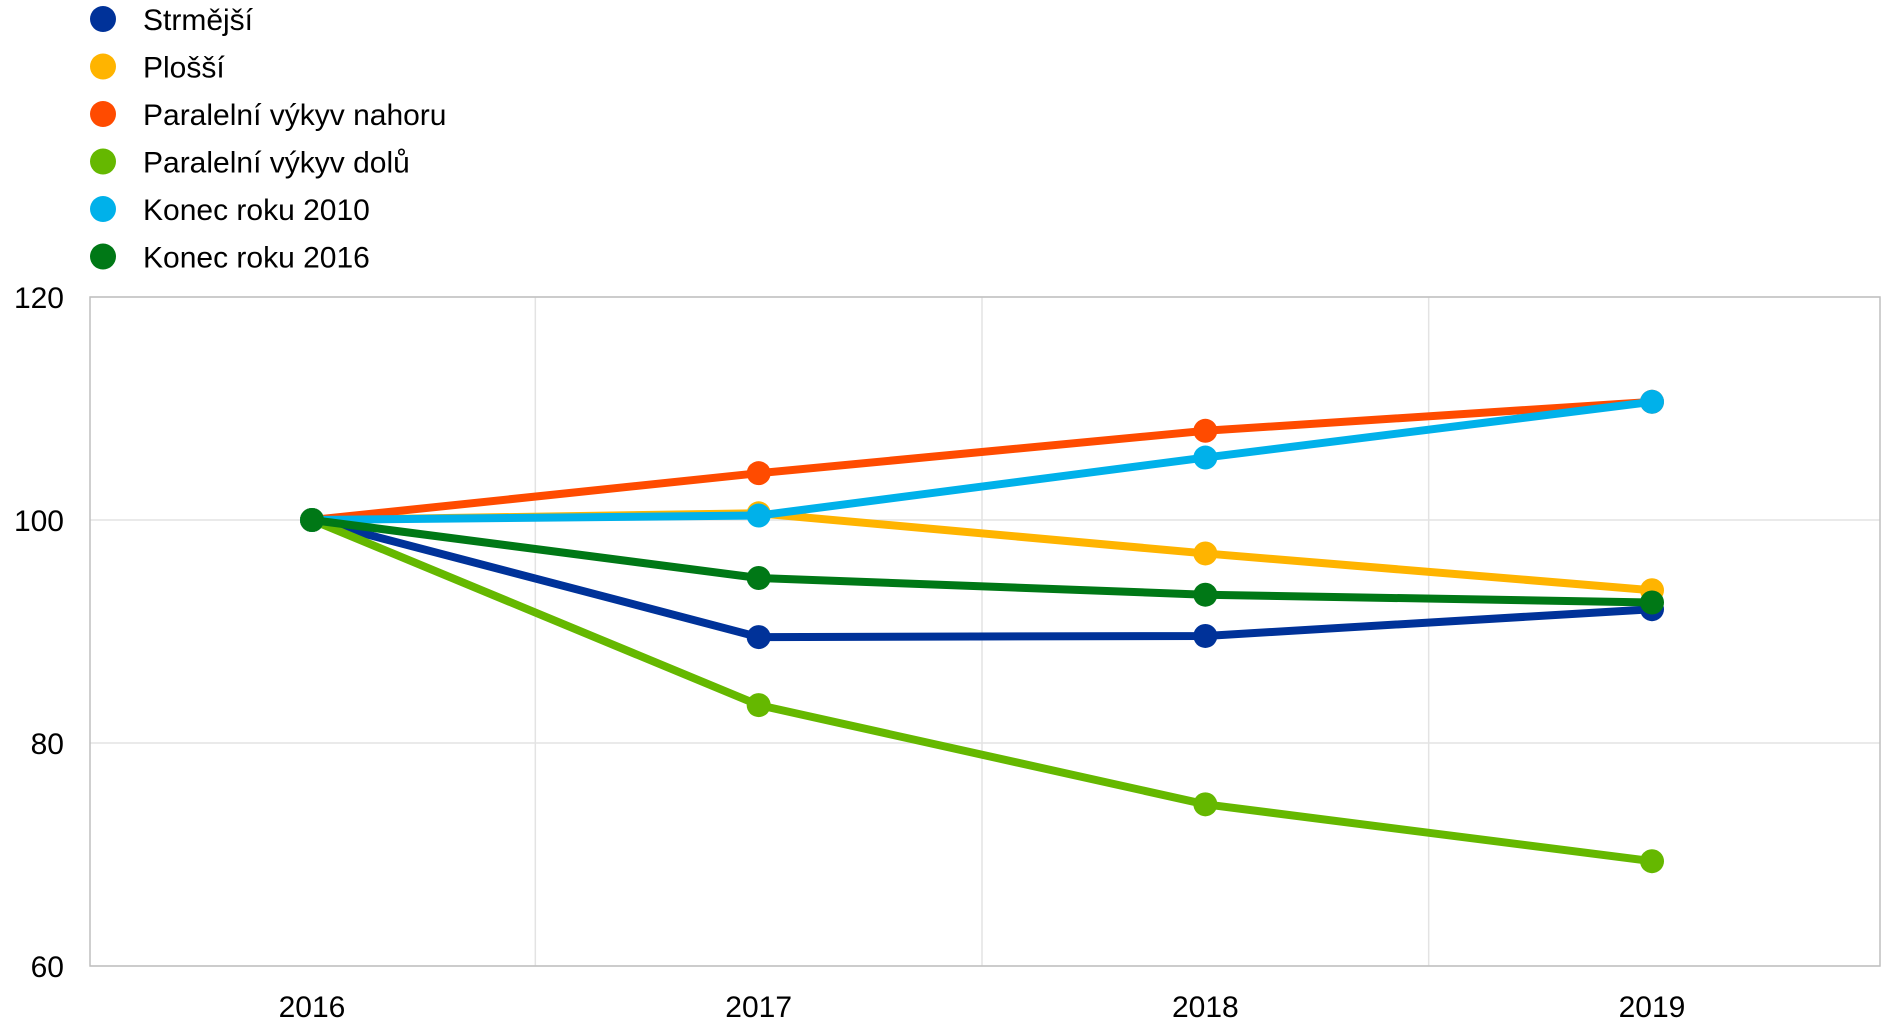  I want to click on legend-label: Paralelní výkyv nahoru, so click(295, 115).